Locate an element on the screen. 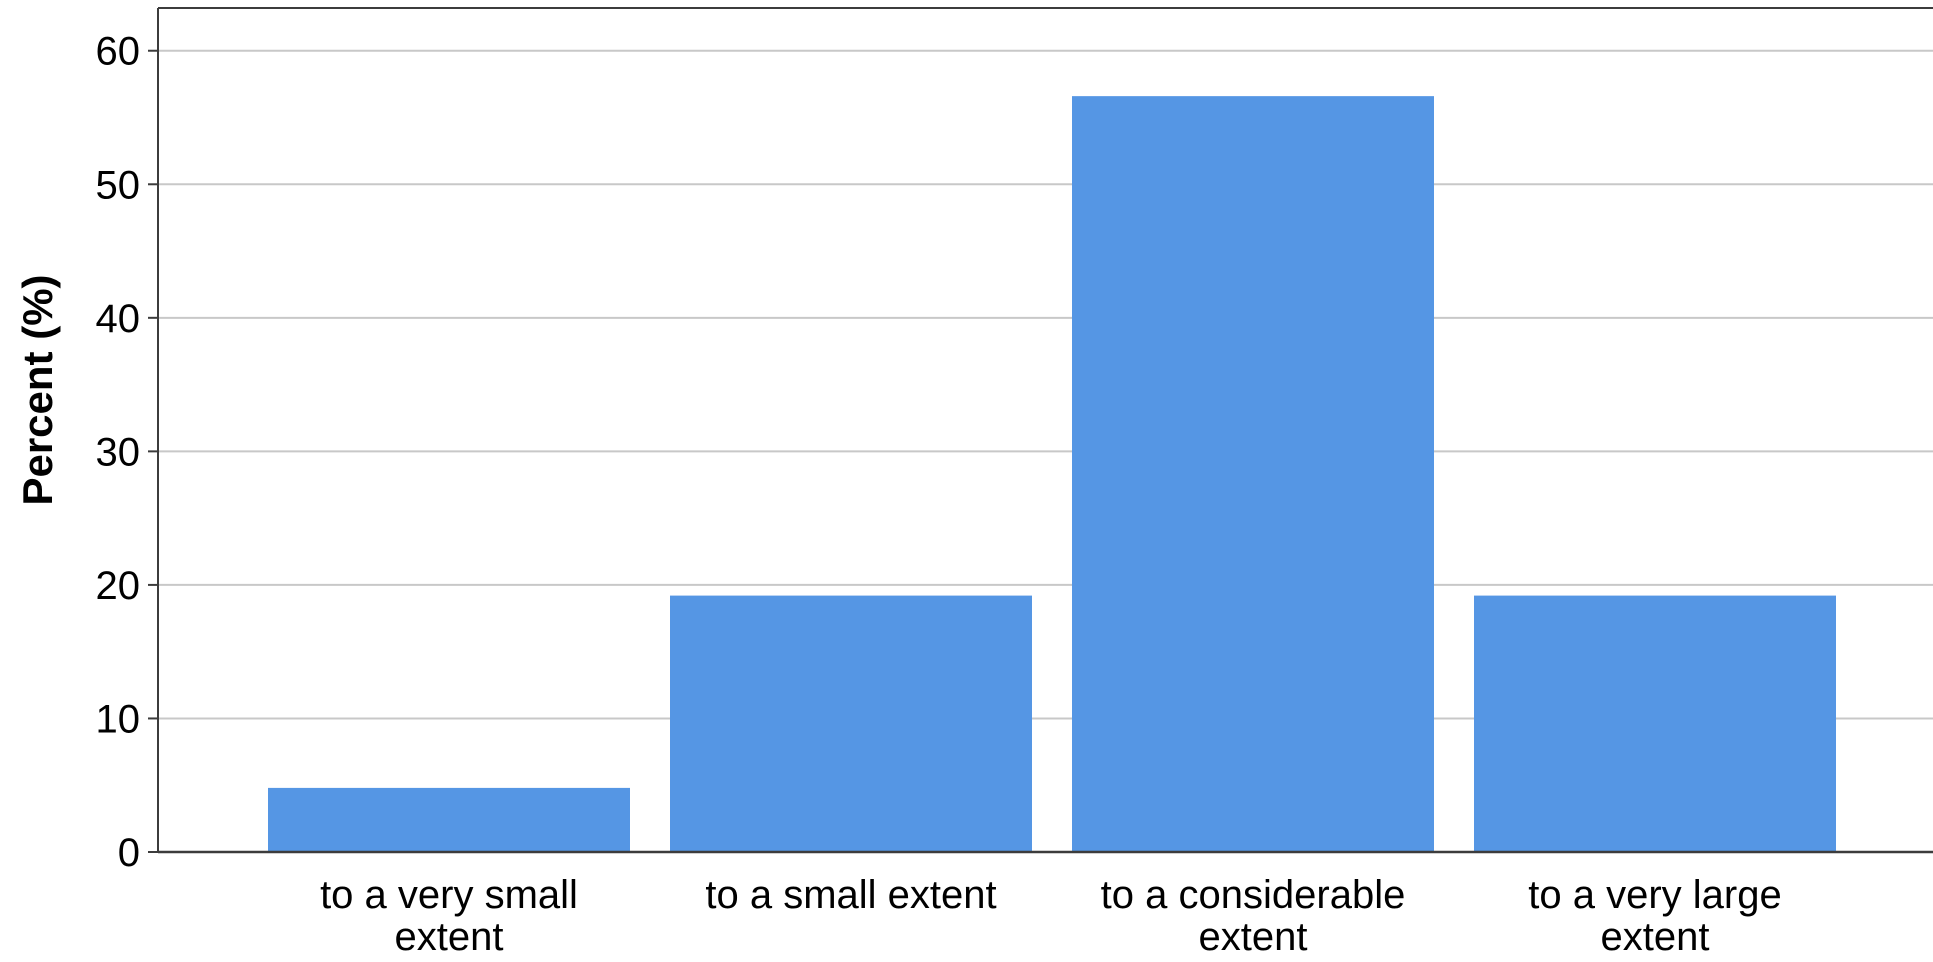 The width and height of the screenshot is (1933, 962). x-category-label: to a very small is located at coordinates (449, 895).